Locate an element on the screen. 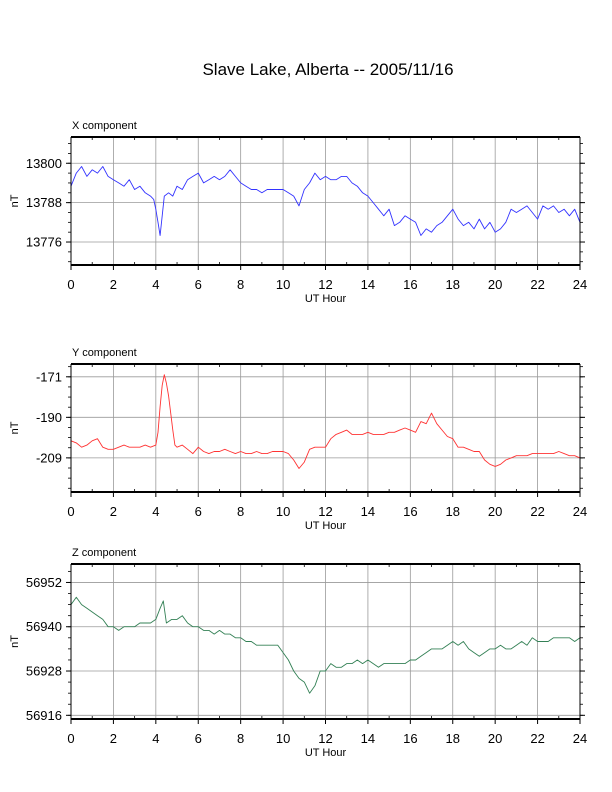  y-tick-label: 56916 is located at coordinates (44, 715).